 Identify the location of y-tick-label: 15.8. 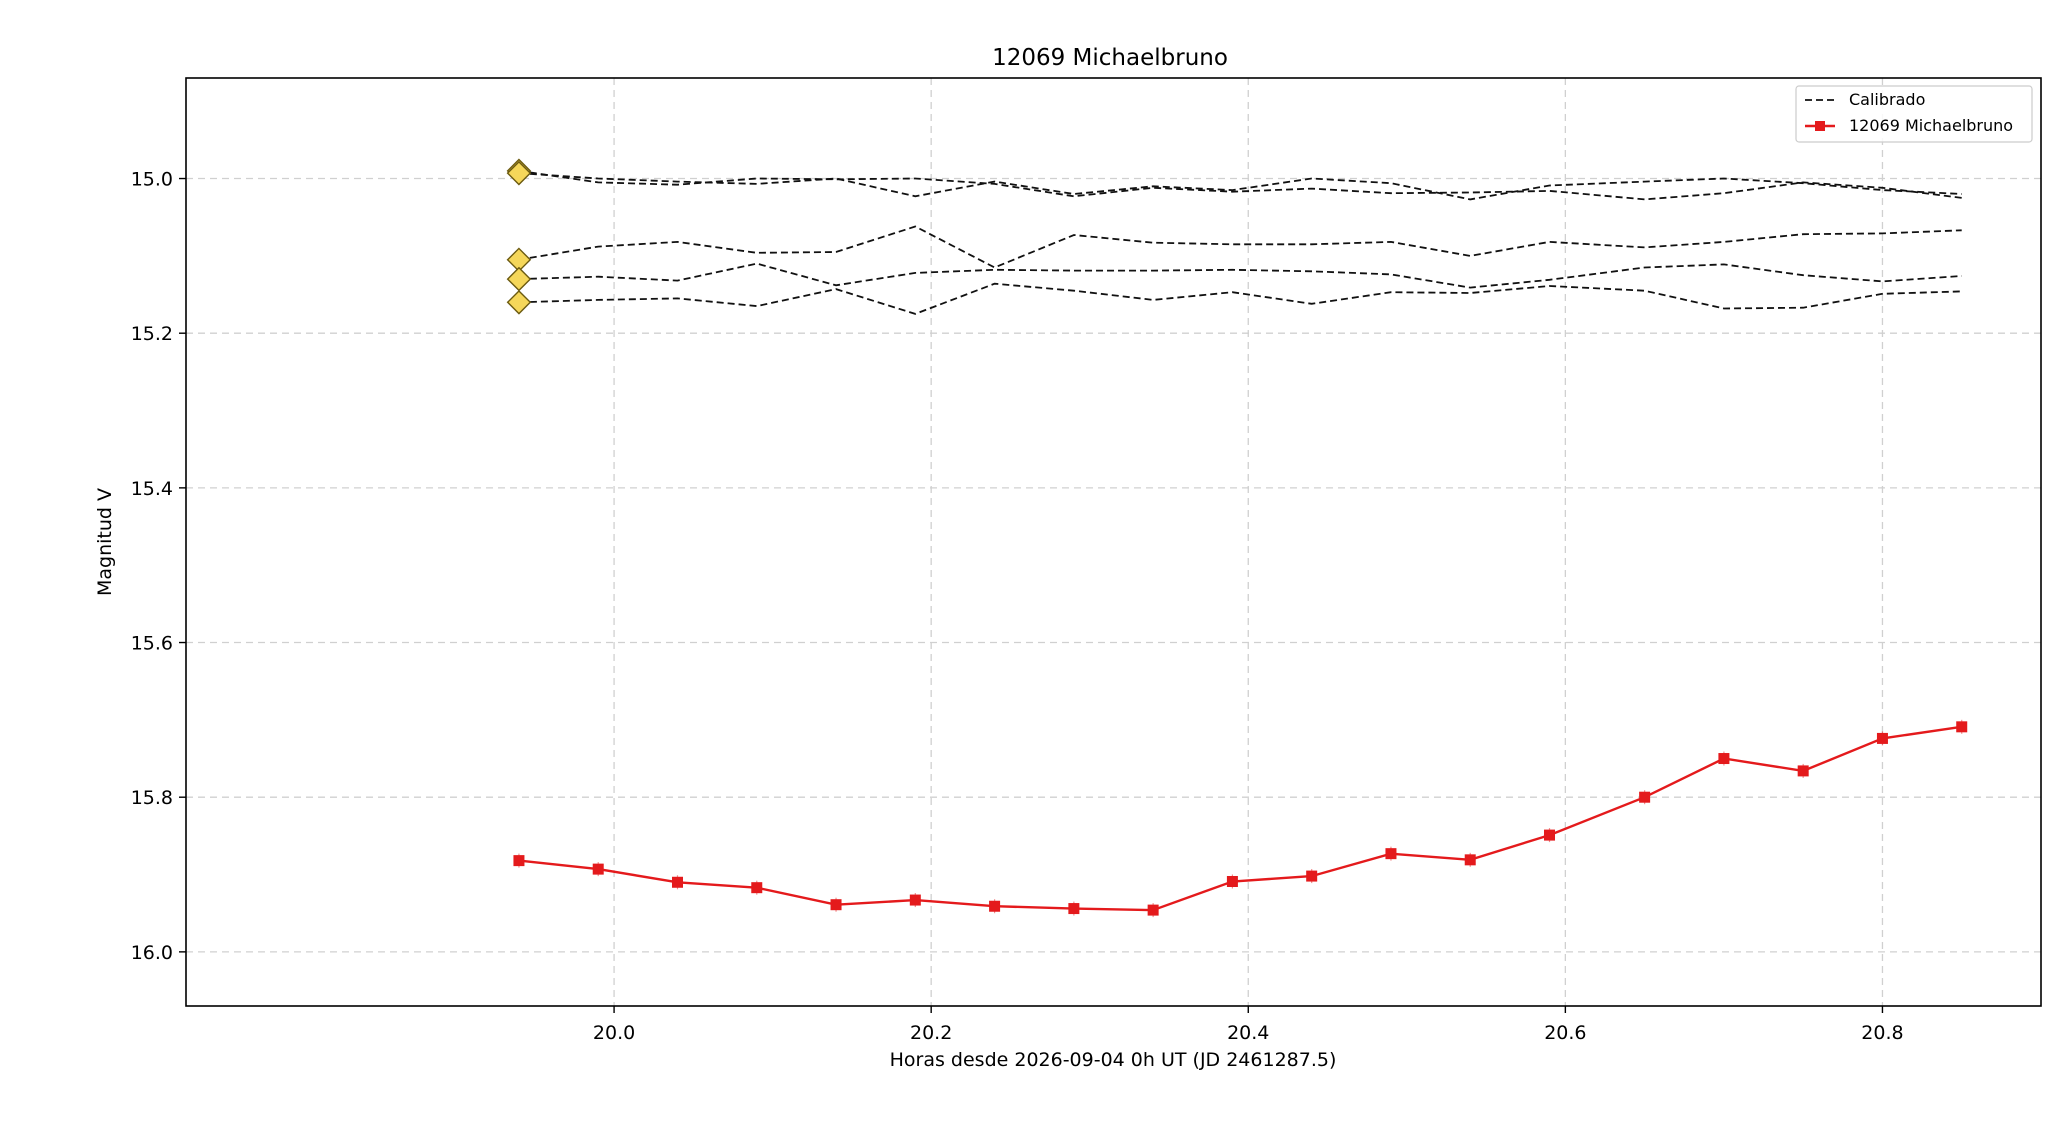
(152, 798).